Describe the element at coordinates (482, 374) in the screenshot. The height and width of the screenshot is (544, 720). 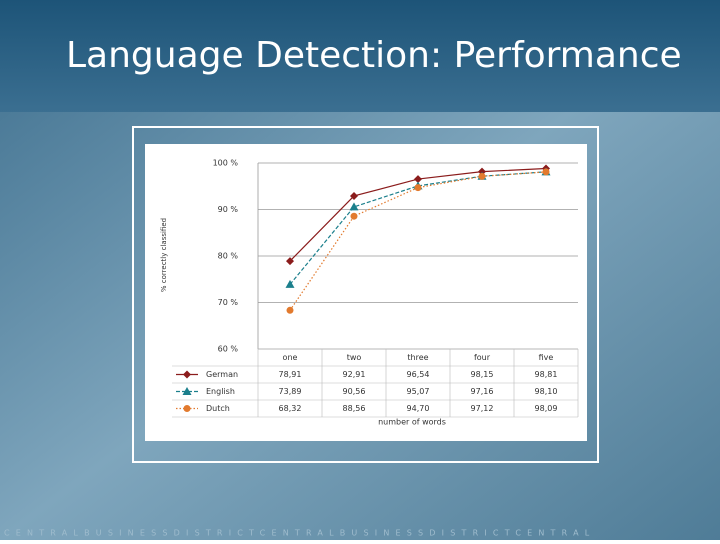
I see `data-label: 98,15` at that location.